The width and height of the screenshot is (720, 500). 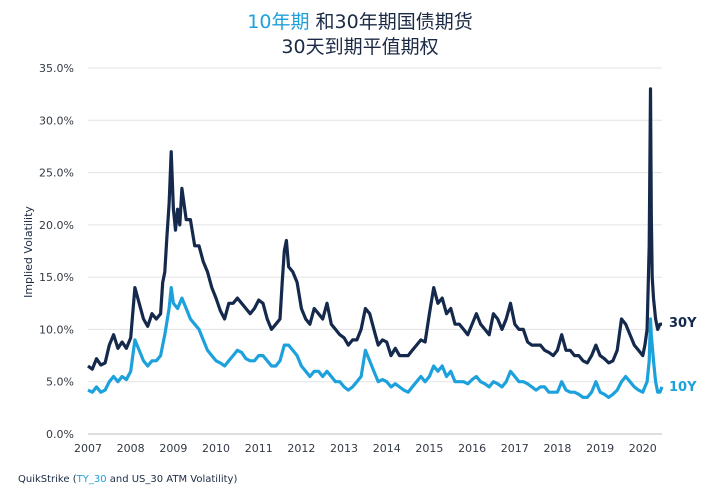 What do you see at coordinates (683, 323) in the screenshot?
I see `series-label-30y: 30Y` at bounding box center [683, 323].